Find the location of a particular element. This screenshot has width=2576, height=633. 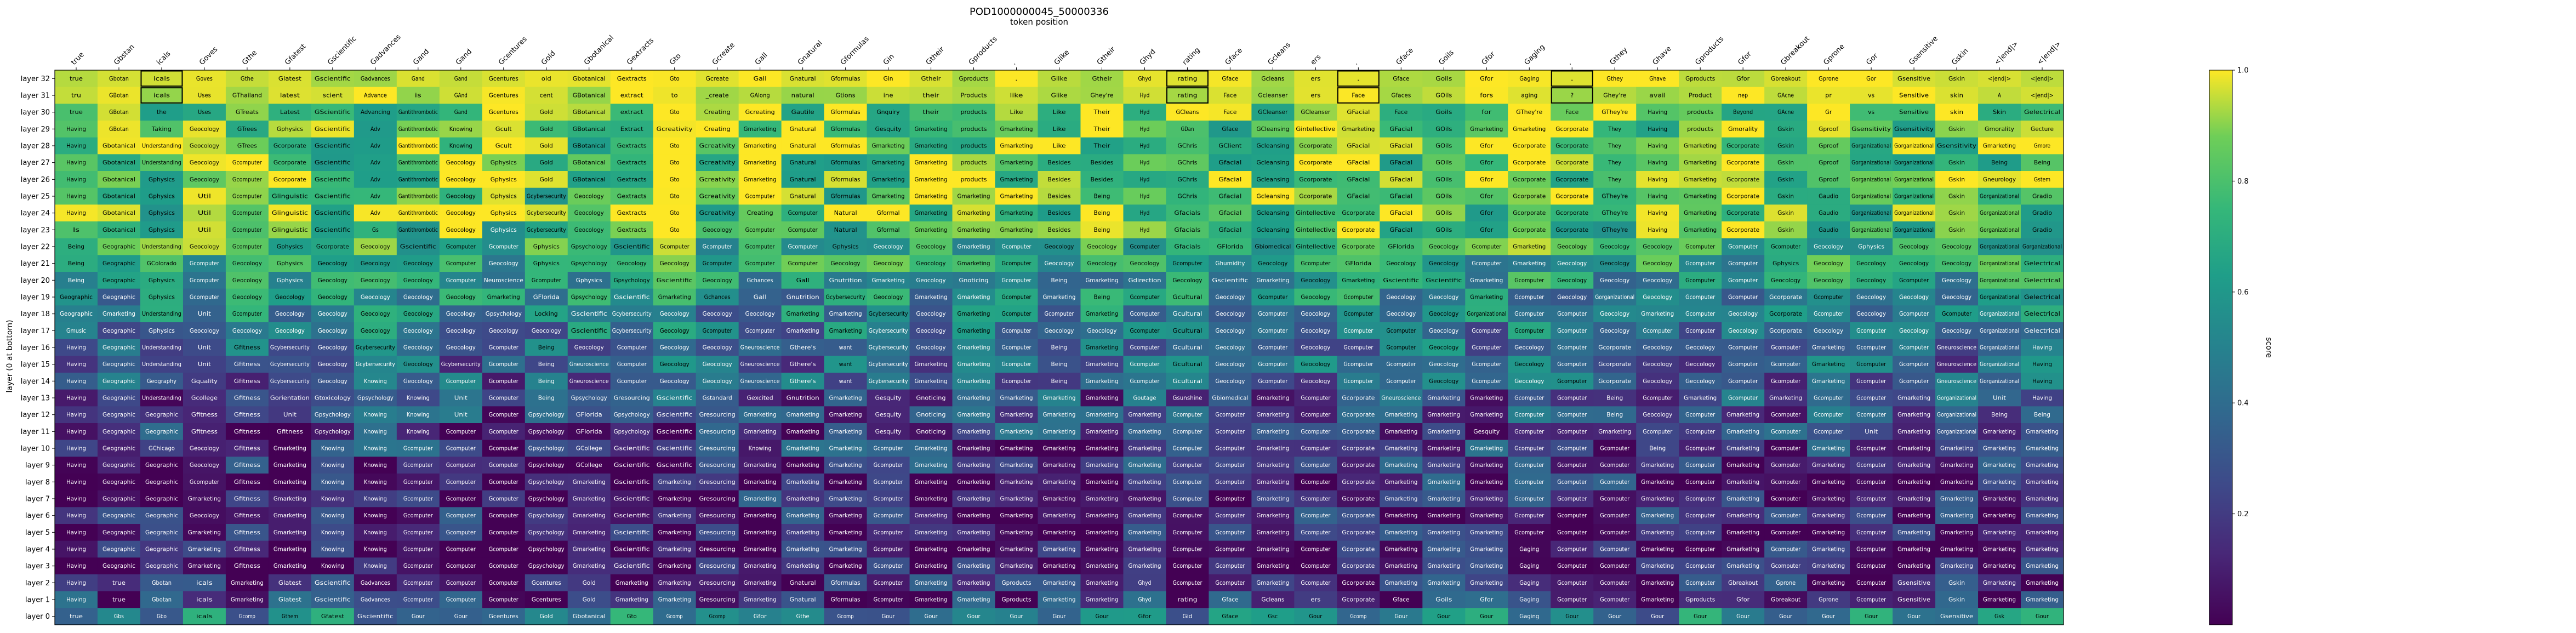

y-tick-label: layer 21 is located at coordinates (35, 264).